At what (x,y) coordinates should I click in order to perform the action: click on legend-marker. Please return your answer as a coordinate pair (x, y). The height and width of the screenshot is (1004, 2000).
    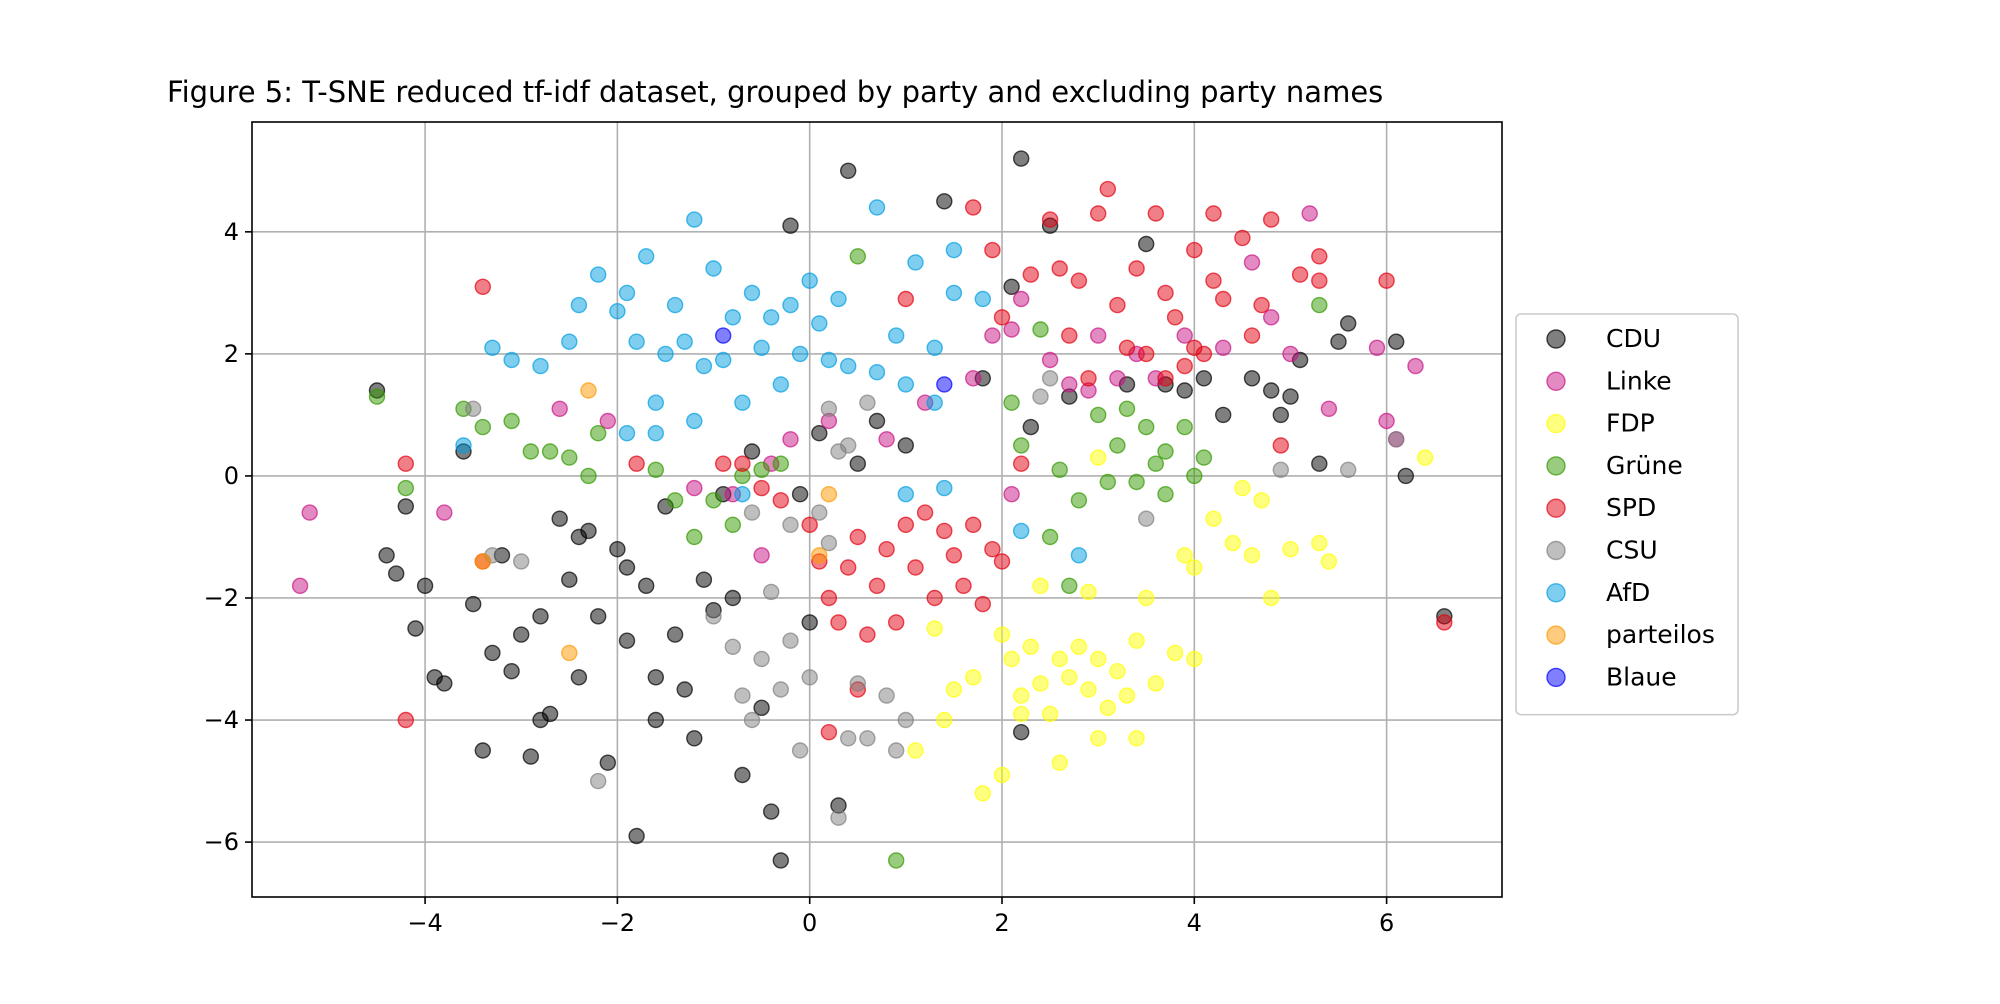
    Looking at the image, I should click on (1556, 508).